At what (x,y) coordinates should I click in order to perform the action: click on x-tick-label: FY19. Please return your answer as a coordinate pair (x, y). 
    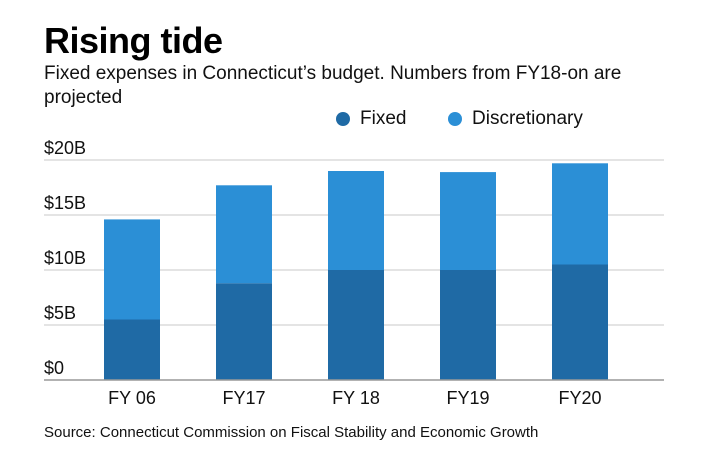
    Looking at the image, I should click on (467, 398).